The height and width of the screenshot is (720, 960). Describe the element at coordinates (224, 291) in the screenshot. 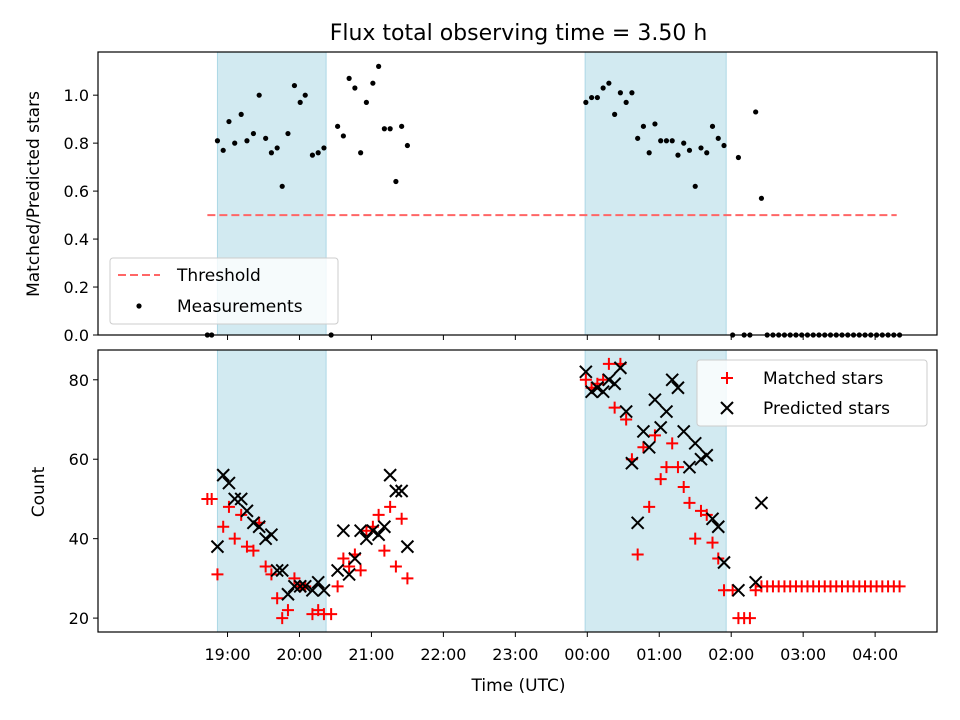

I see `top-legend: Threshold Measurements` at that location.